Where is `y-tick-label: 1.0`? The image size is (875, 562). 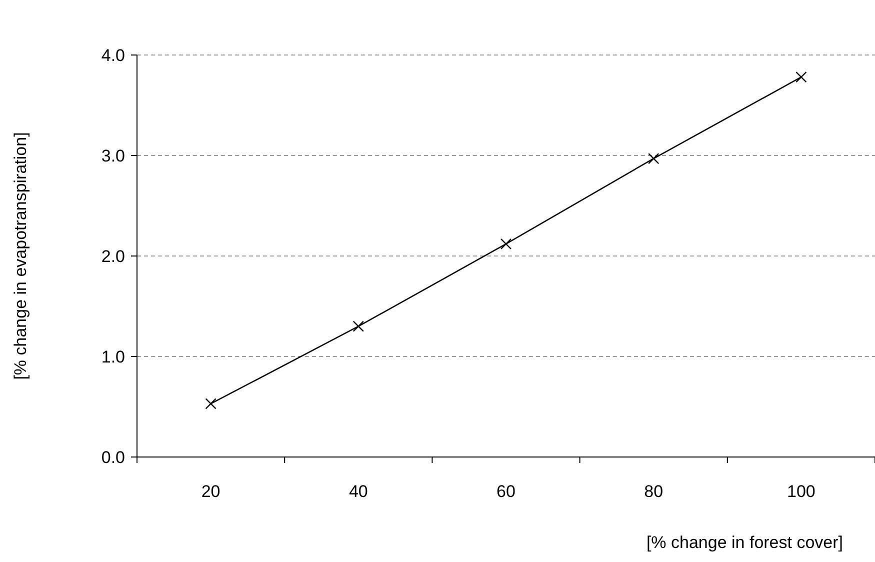
y-tick-label: 1.0 is located at coordinates (113, 356).